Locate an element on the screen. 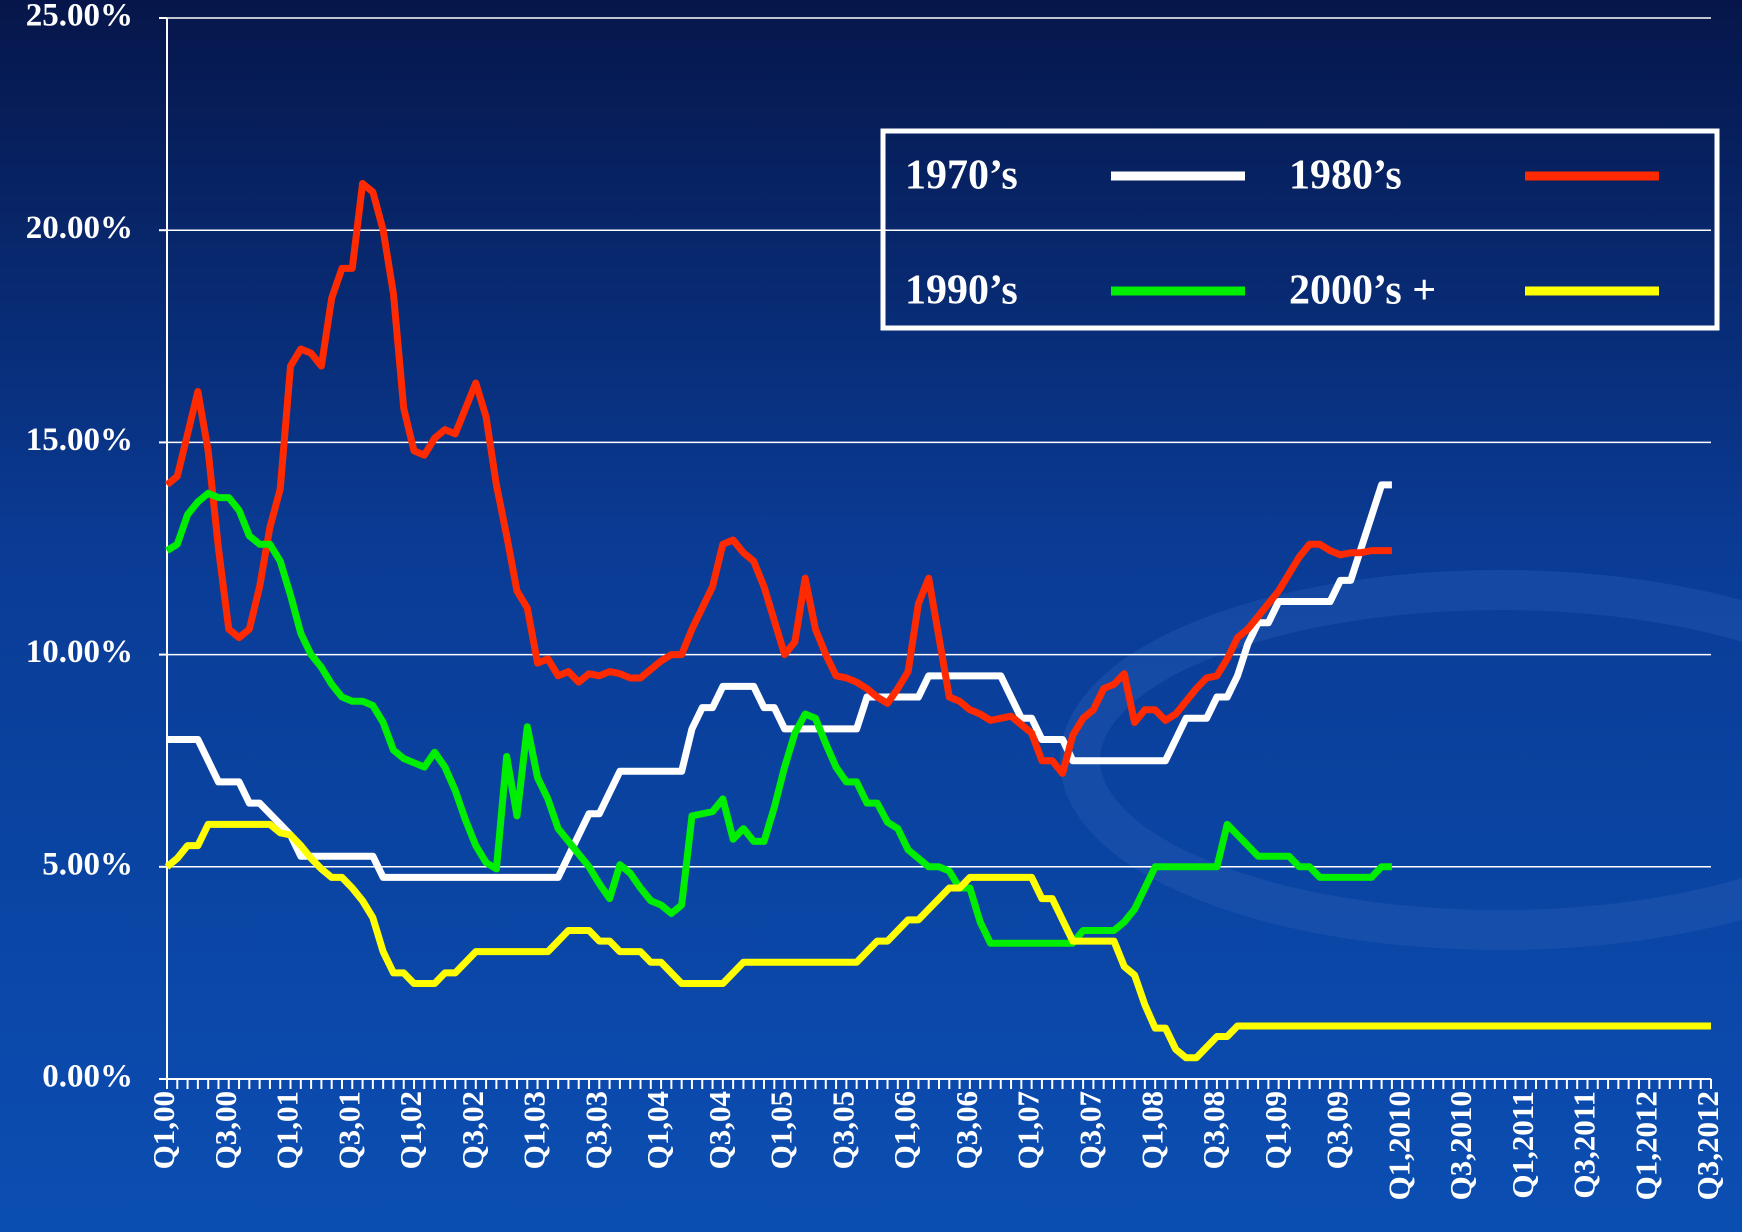 The width and height of the screenshot is (1742, 1232). y-tick-label: 5.00% is located at coordinates (87, 864).